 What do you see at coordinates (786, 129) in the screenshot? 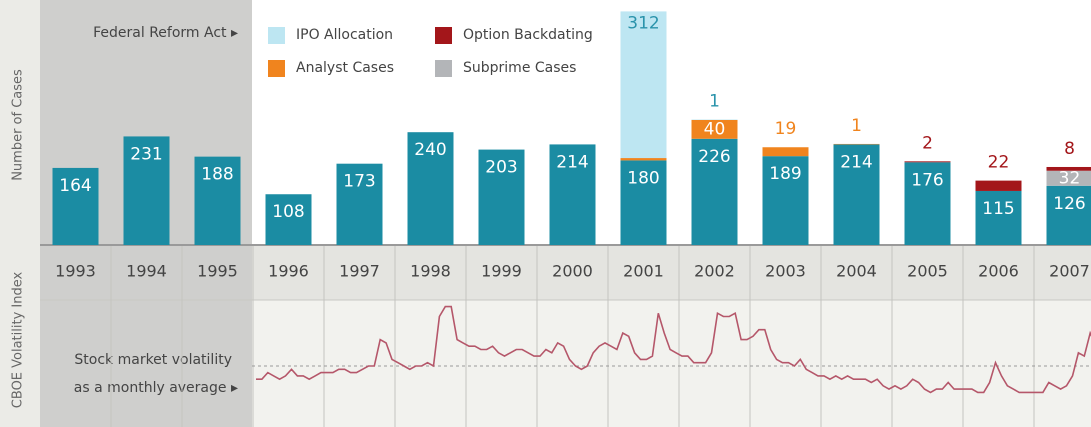
I see `data-label: 19` at bounding box center [786, 129].